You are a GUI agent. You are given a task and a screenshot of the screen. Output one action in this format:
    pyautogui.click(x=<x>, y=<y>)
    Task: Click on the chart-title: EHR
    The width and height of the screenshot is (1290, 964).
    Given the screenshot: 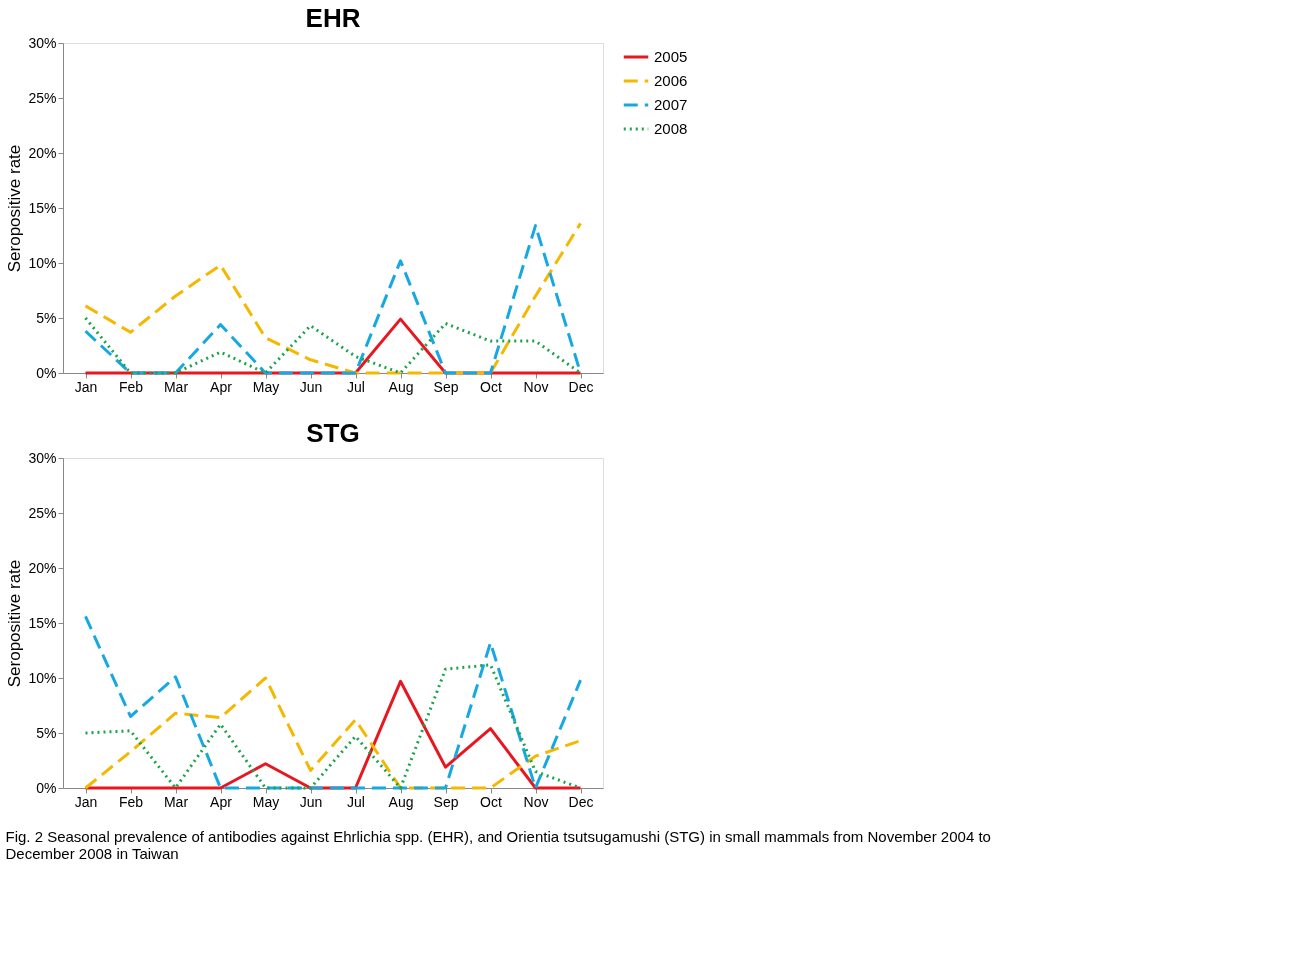 What is the action you would take?
    pyautogui.click(x=333, y=18)
    